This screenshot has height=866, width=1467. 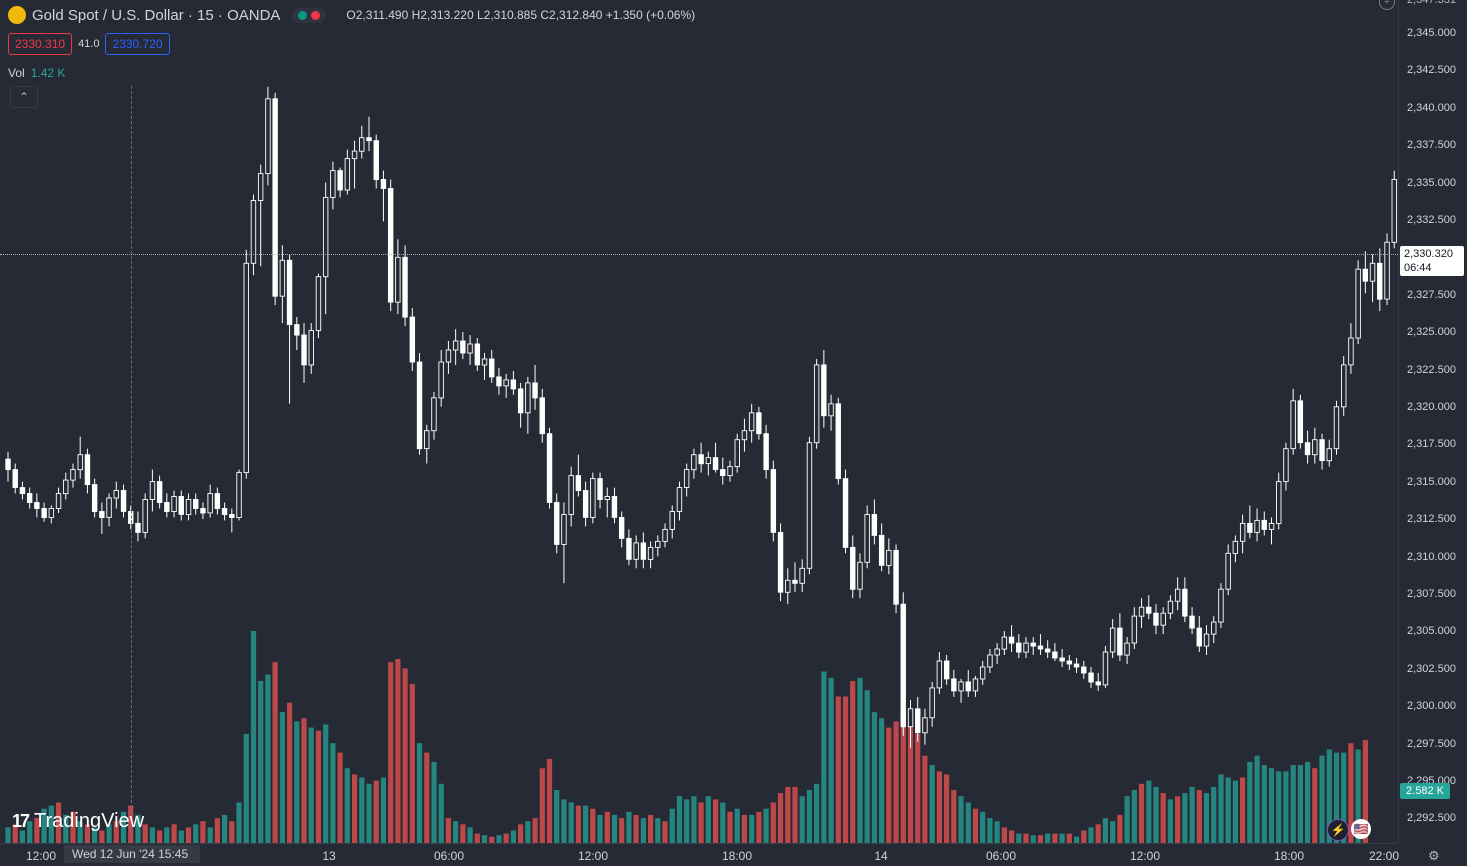 I want to click on price-tick-label: 2,310.000, so click(x=1431, y=556).